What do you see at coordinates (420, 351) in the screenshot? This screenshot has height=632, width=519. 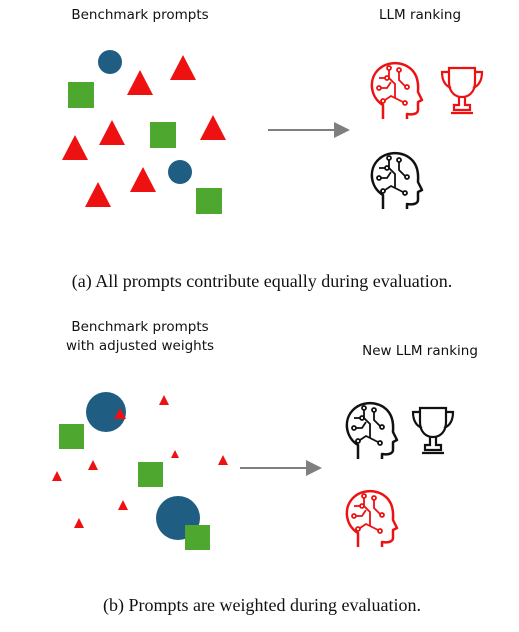 I see `ranking-title: New LLM ranking` at bounding box center [420, 351].